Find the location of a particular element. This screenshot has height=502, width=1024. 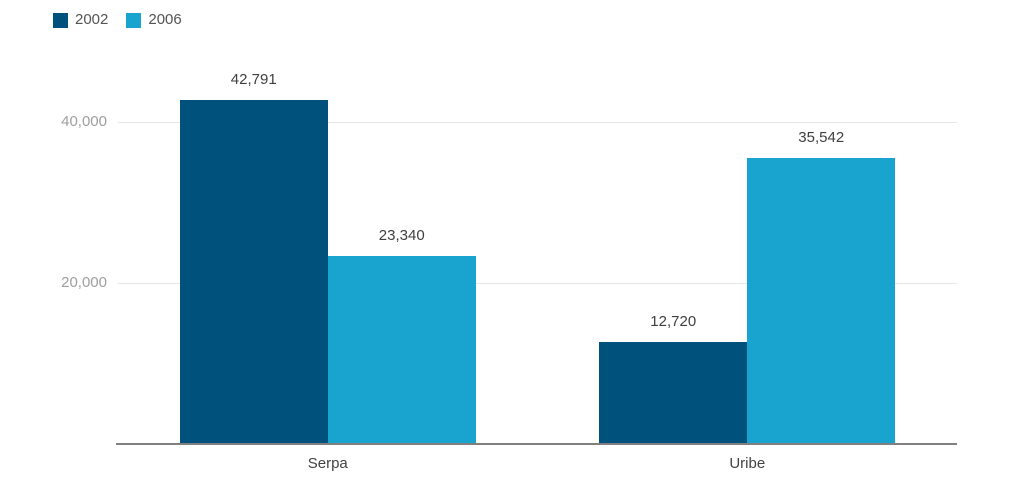

bar-uribe-2002 is located at coordinates (673, 392).